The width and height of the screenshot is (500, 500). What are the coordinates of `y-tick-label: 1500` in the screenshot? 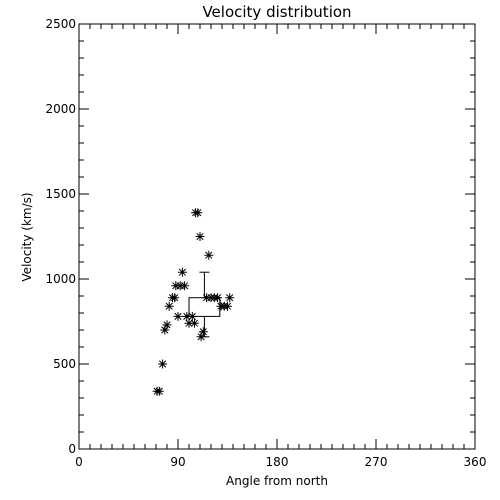 It's located at (60, 194).